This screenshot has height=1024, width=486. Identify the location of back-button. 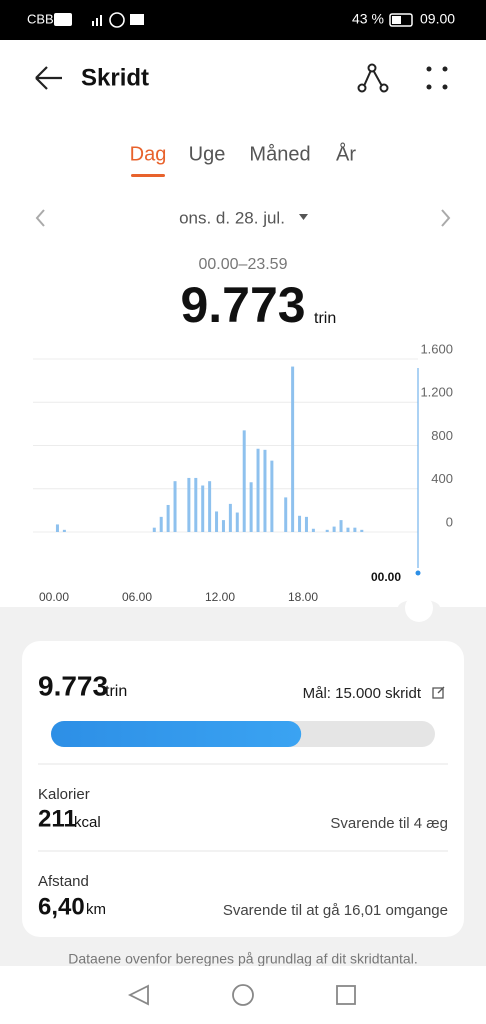
(48, 78).